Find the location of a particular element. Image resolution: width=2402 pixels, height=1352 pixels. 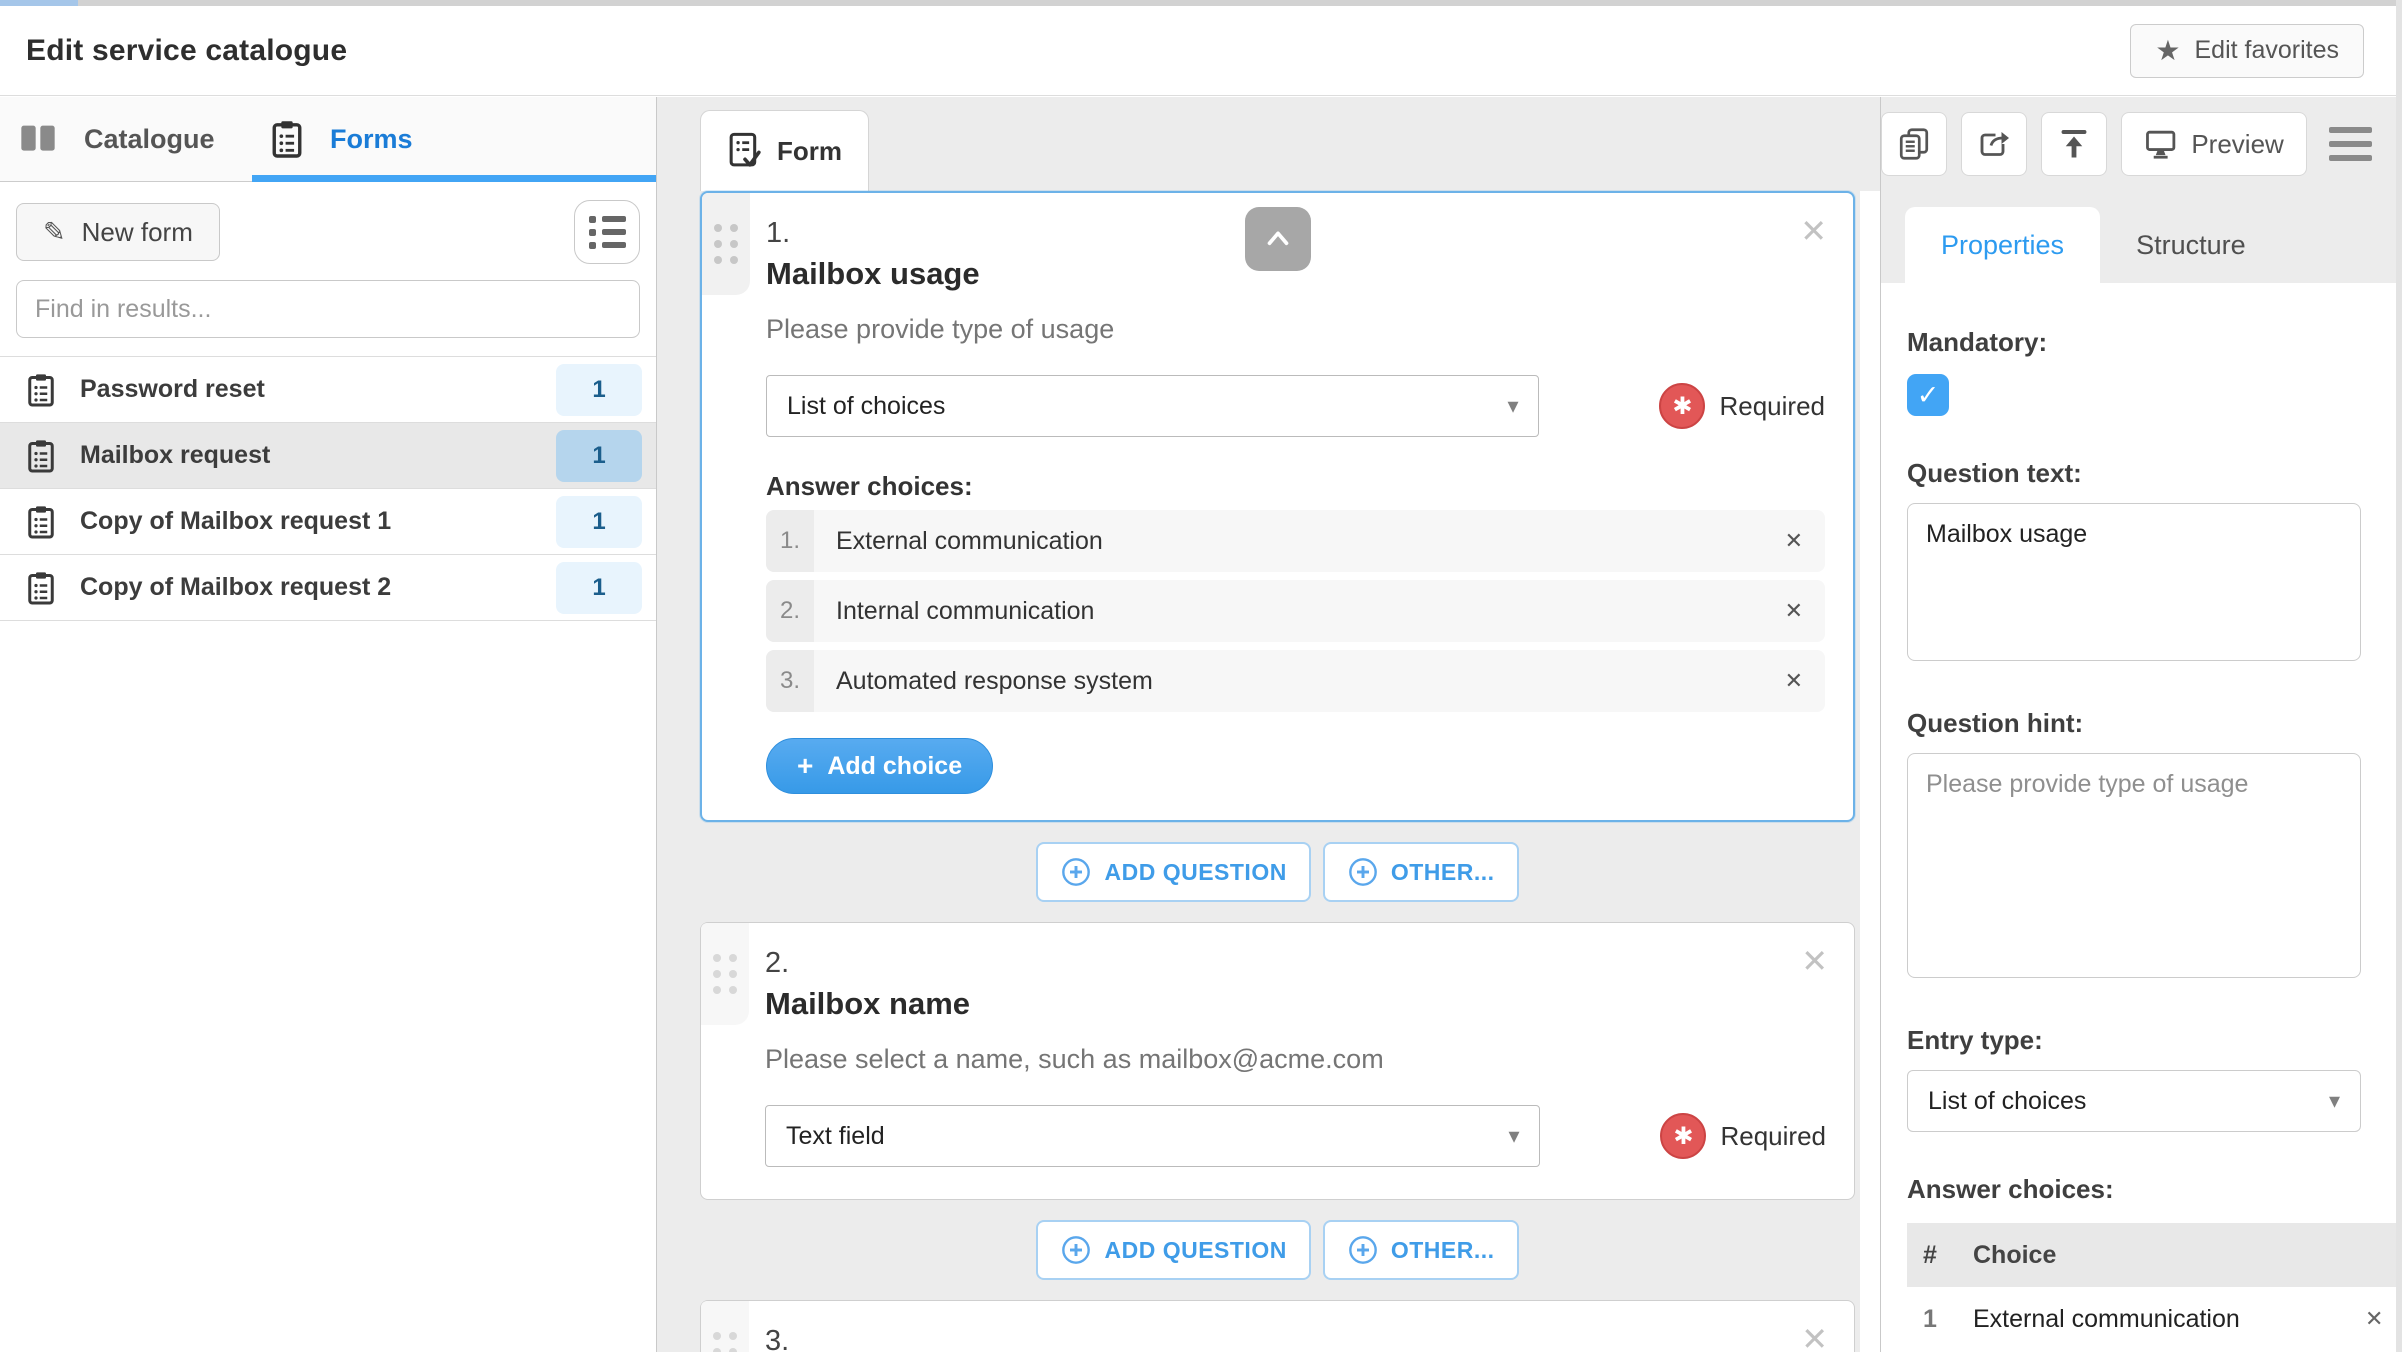

mandatory-checkbox: ✓ is located at coordinates (1928, 395).